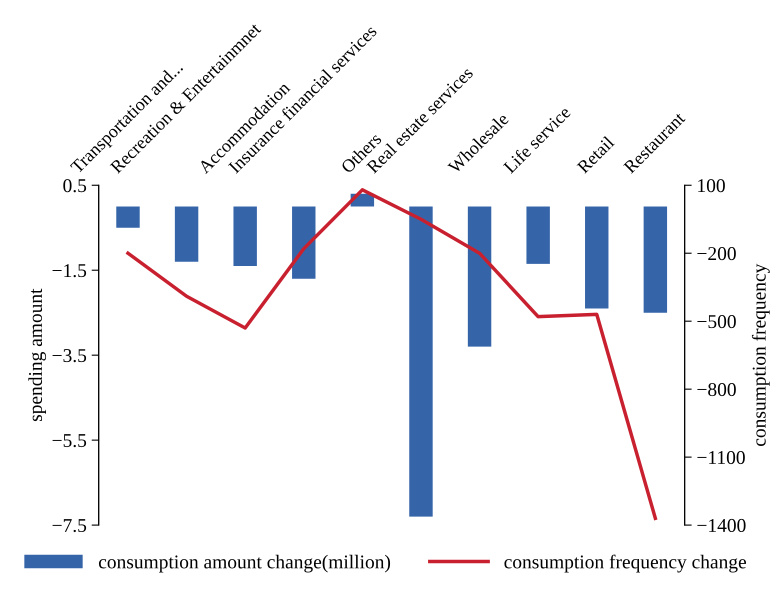 The height and width of the screenshot is (590, 771). What do you see at coordinates (244, 563) in the screenshot?
I see `legend-label: consumption amount change(million)` at bounding box center [244, 563].